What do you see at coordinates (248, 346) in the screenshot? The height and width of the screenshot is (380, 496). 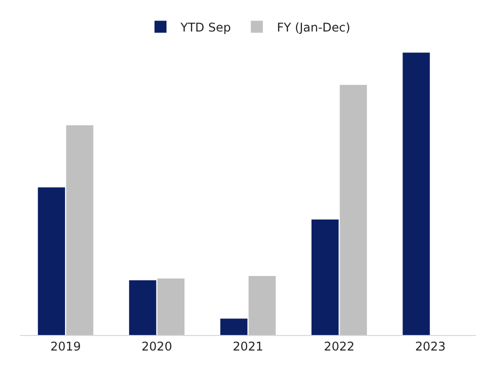 I see `x-tick-label: 2021` at bounding box center [248, 346].